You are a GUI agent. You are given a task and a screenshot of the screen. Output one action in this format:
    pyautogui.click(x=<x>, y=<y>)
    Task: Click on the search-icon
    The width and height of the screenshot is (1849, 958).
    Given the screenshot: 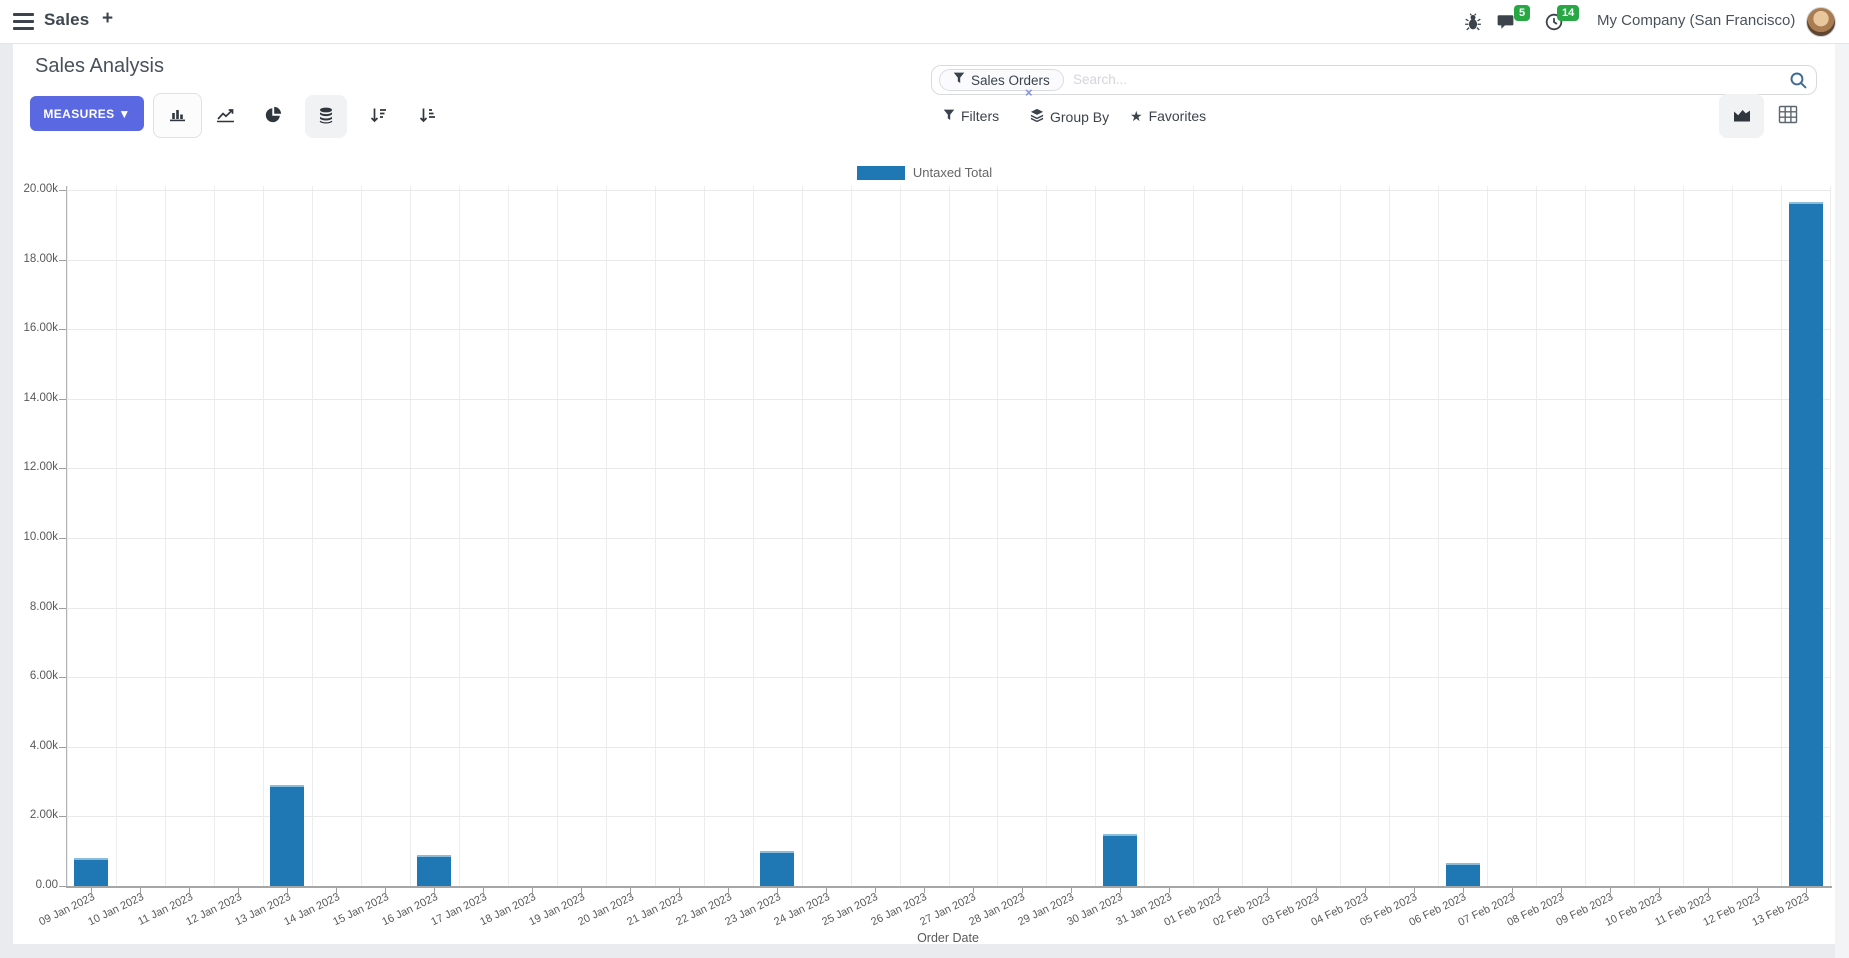 What is the action you would take?
    pyautogui.click(x=1798, y=83)
    